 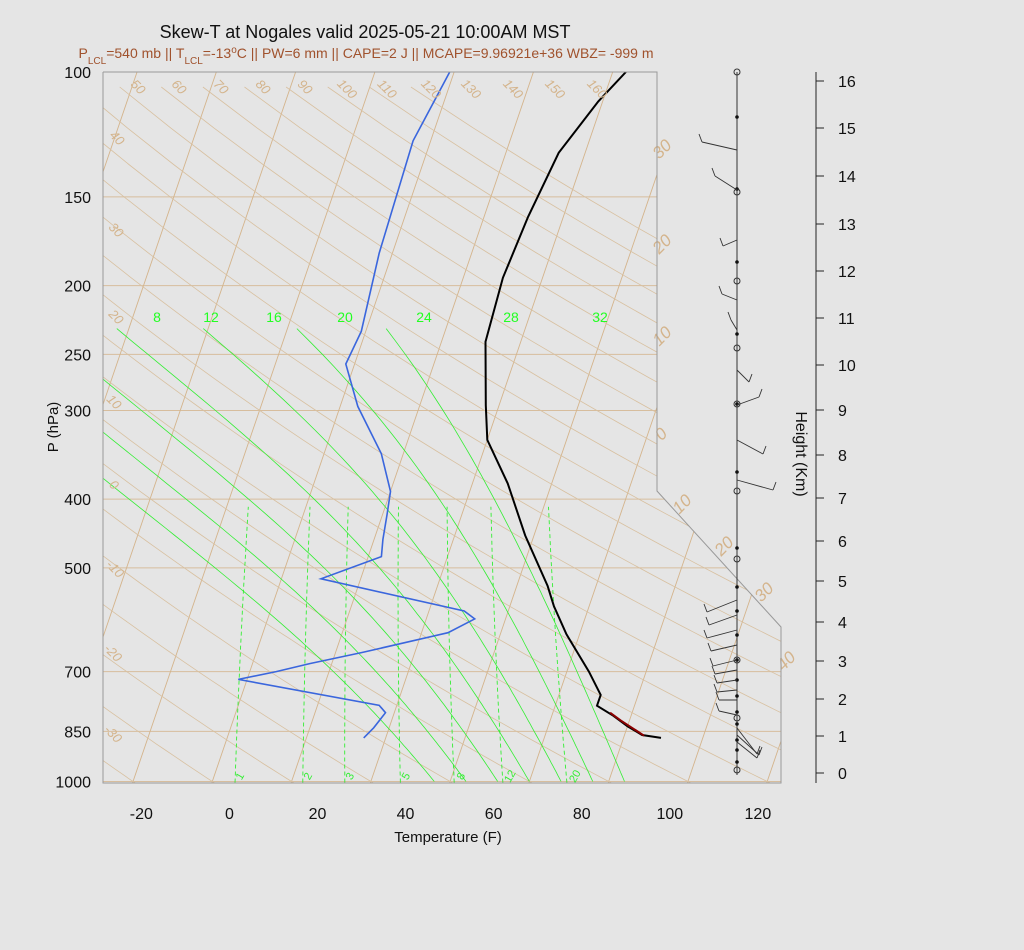 I want to click on height-tick-14: 14, so click(x=847, y=177).